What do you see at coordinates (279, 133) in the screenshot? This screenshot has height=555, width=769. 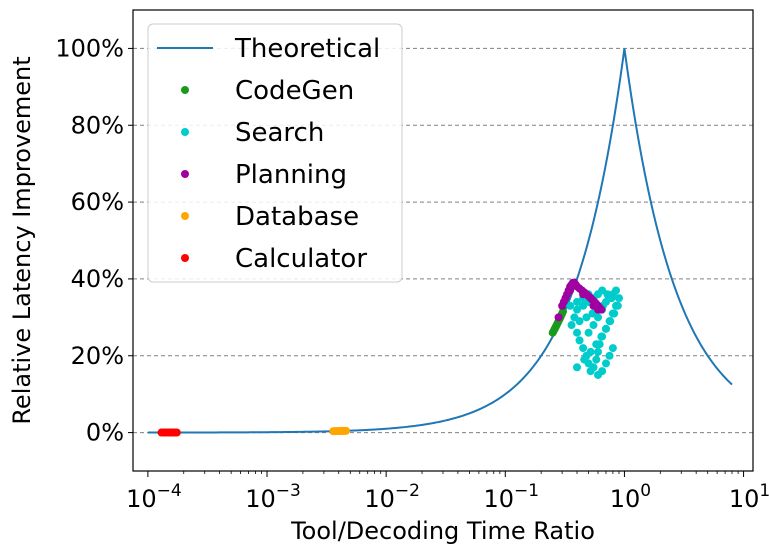 I see `legend-label-search: Search` at bounding box center [279, 133].